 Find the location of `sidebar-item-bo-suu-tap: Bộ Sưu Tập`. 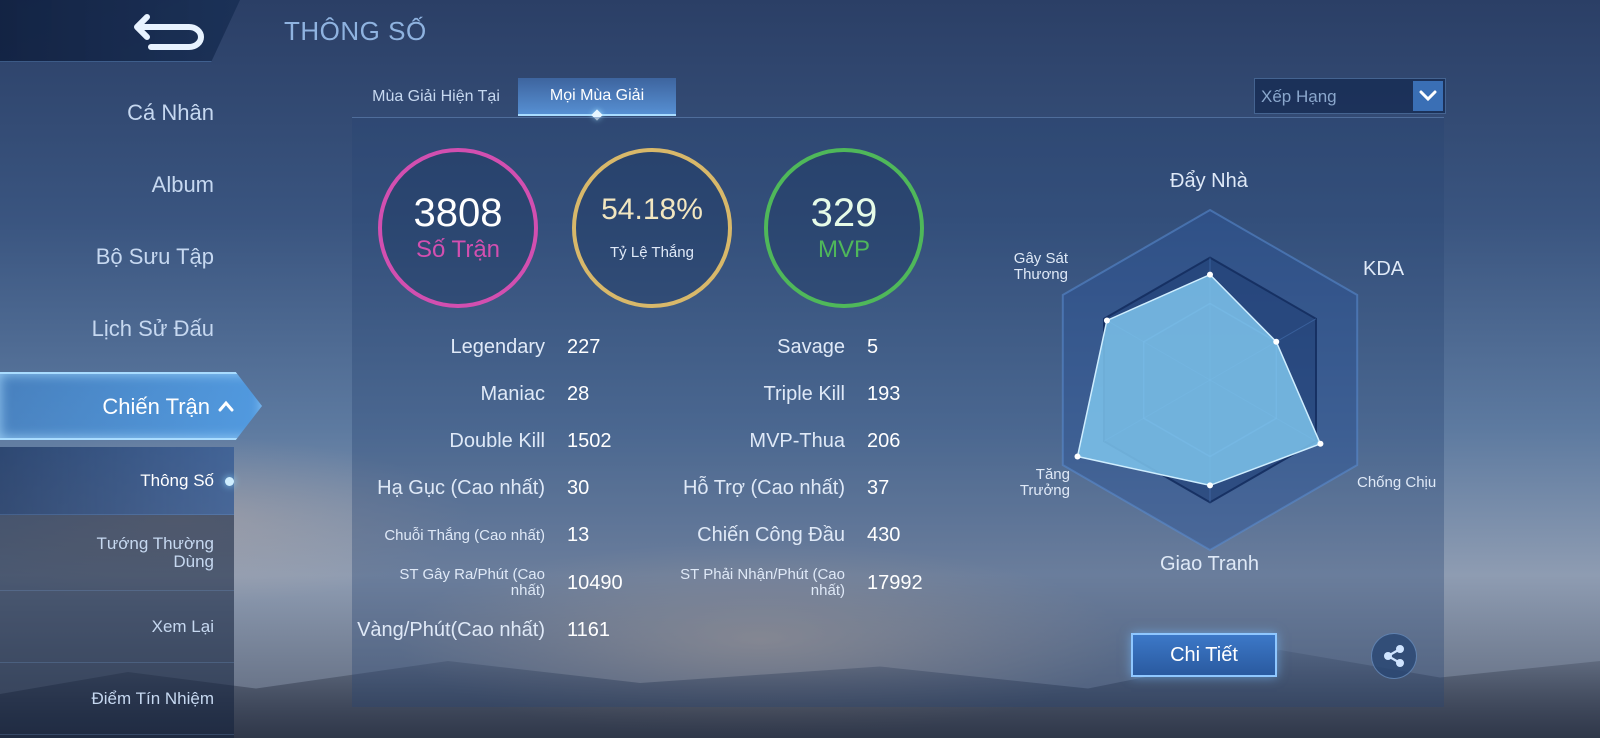

sidebar-item-bo-suu-tap: Bộ Sưu Tập is located at coordinates (154, 256).